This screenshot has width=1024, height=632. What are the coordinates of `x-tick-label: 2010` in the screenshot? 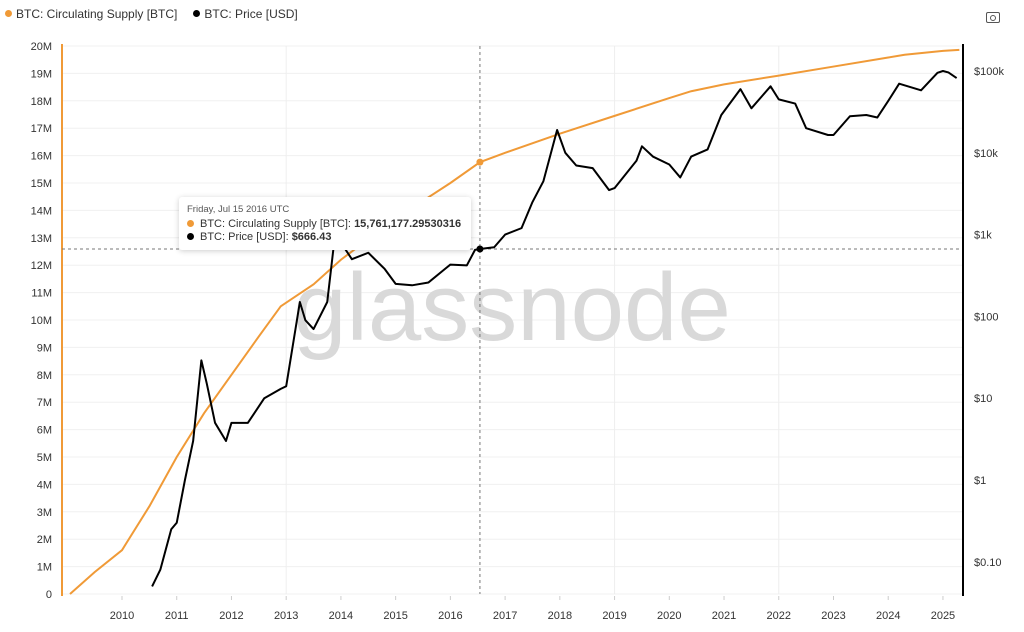 It's located at (122, 616).